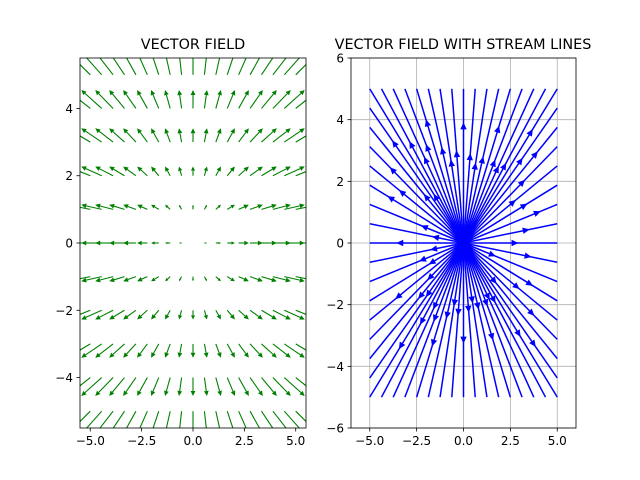 The height and width of the screenshot is (480, 640). I want to click on quiver-title: VECTOR FIELD, so click(193, 45).